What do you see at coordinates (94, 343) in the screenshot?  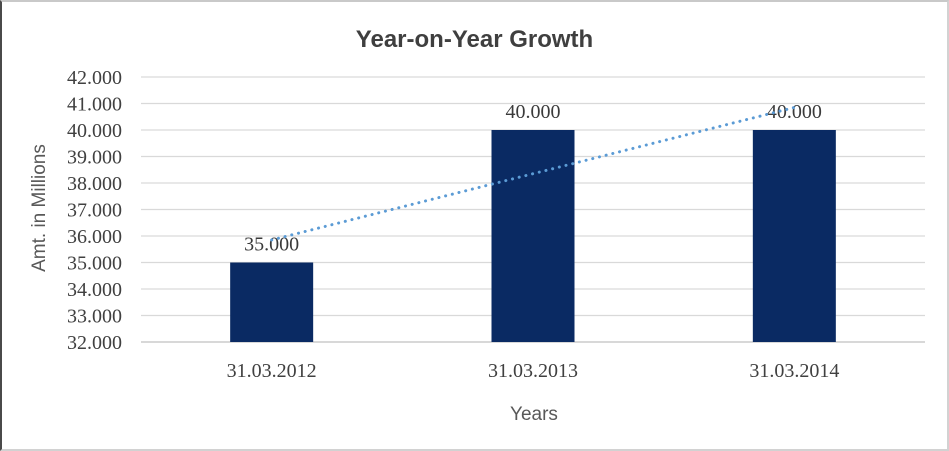 I see `y-tick-label: 32.000` at bounding box center [94, 343].